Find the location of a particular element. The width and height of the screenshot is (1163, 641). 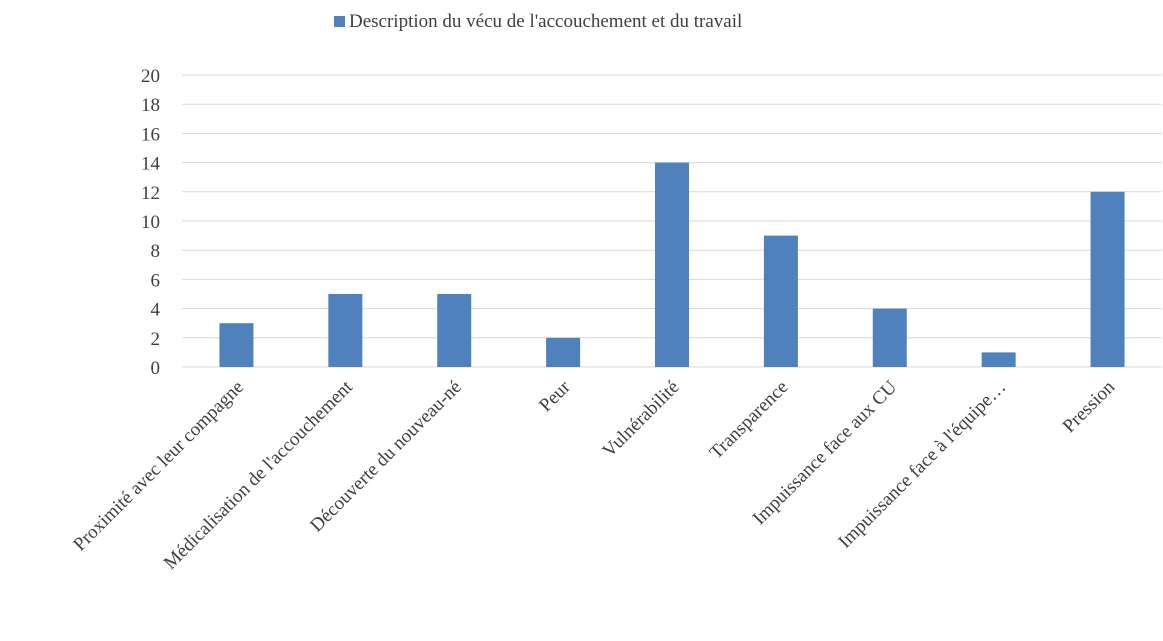

y-tick-label: 18 is located at coordinates (150, 105).